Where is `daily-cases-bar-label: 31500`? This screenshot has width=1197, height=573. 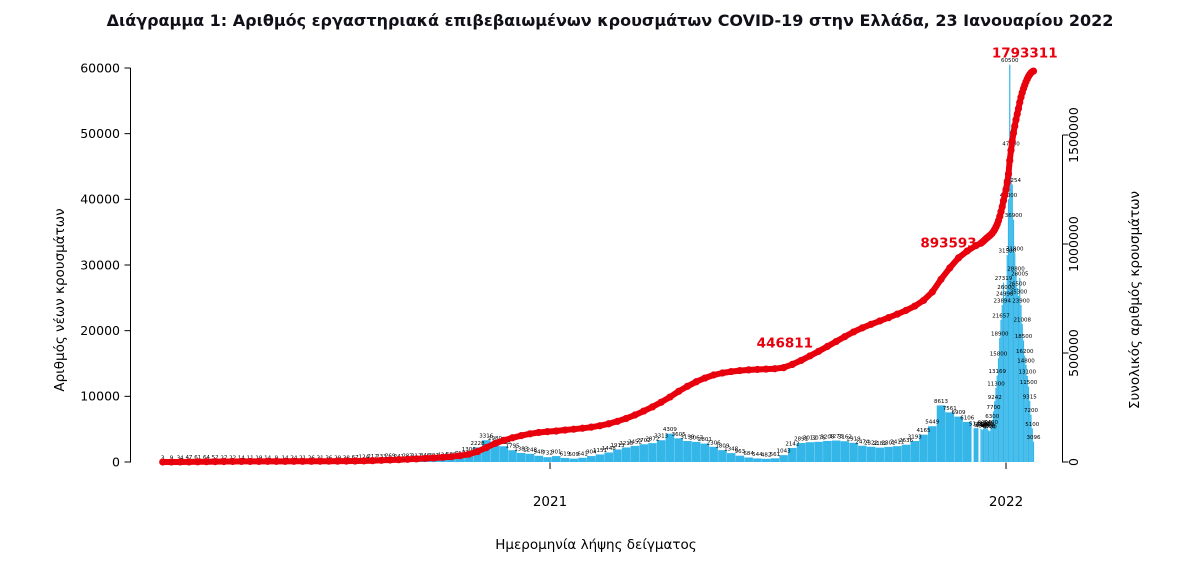
daily-cases-bar-label: 31500 is located at coordinates (1007, 252).